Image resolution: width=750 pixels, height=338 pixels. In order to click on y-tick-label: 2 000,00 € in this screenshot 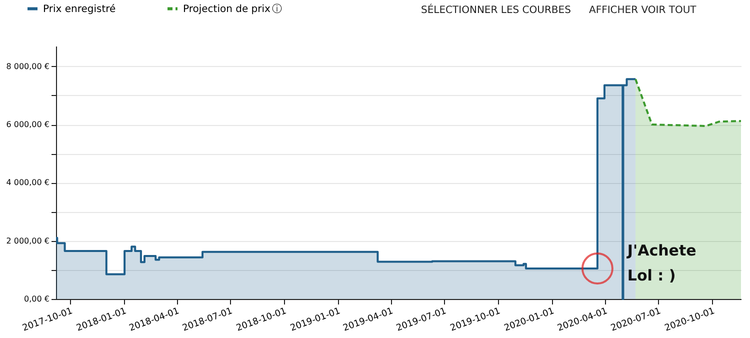, I will do `click(28, 241)`.